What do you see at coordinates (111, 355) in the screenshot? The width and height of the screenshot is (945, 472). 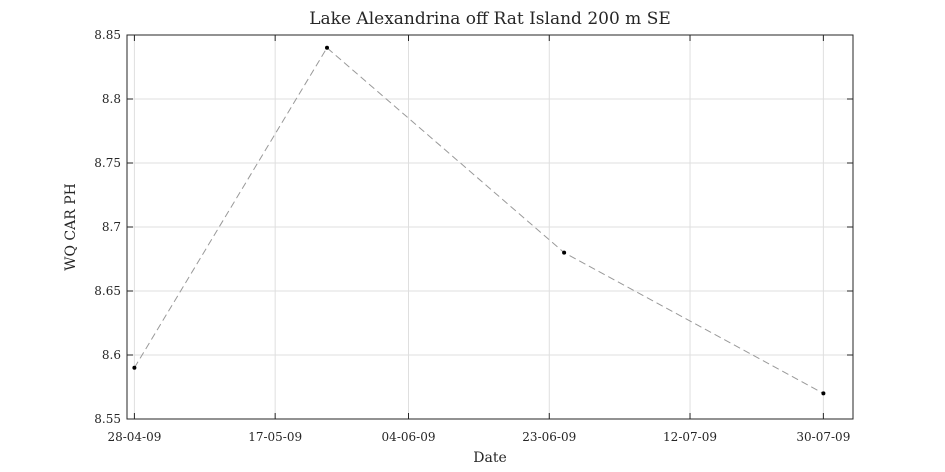 I see `y-tick-label: 8.6` at bounding box center [111, 355].